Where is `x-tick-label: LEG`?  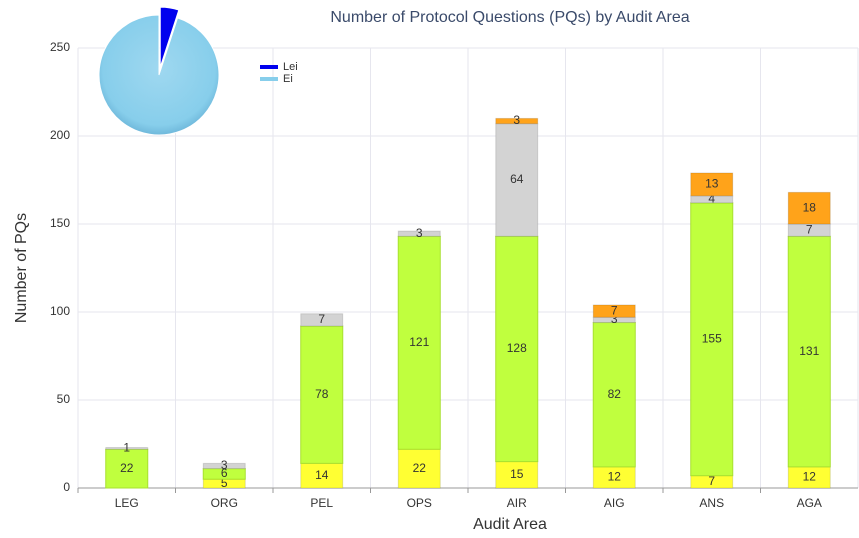 x-tick-label: LEG is located at coordinates (127, 503).